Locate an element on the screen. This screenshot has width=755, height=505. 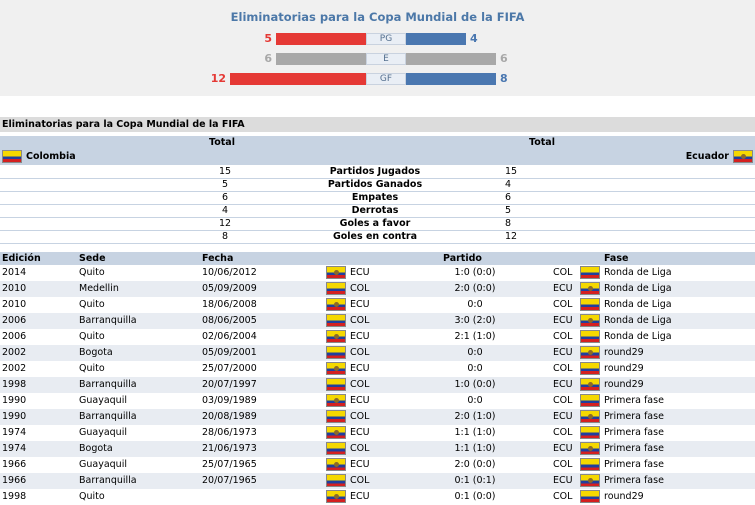
match-fecha: 21/06/1973 is located at coordinates (229, 448).